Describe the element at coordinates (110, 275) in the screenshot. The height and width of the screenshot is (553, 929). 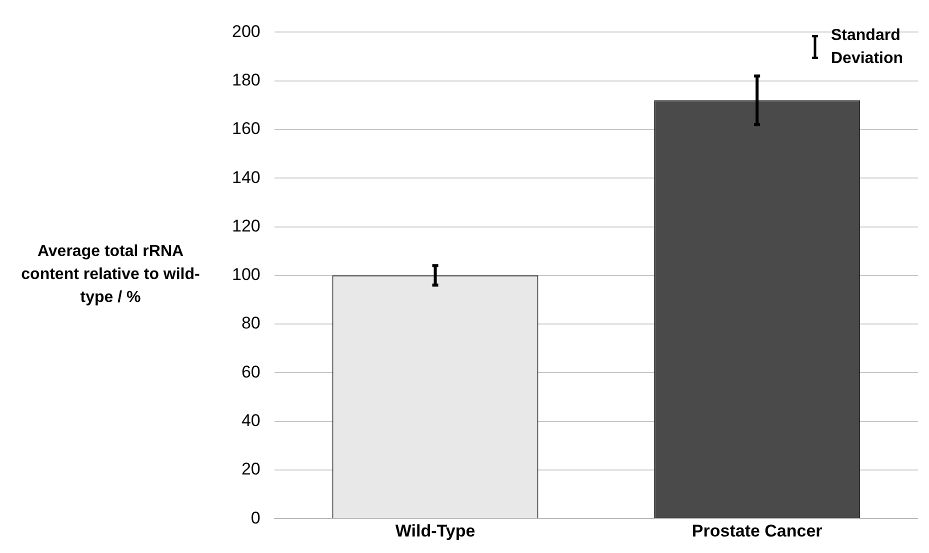
I see `y-axis-title: Average total rRNA content relative to wild-type / %` at that location.